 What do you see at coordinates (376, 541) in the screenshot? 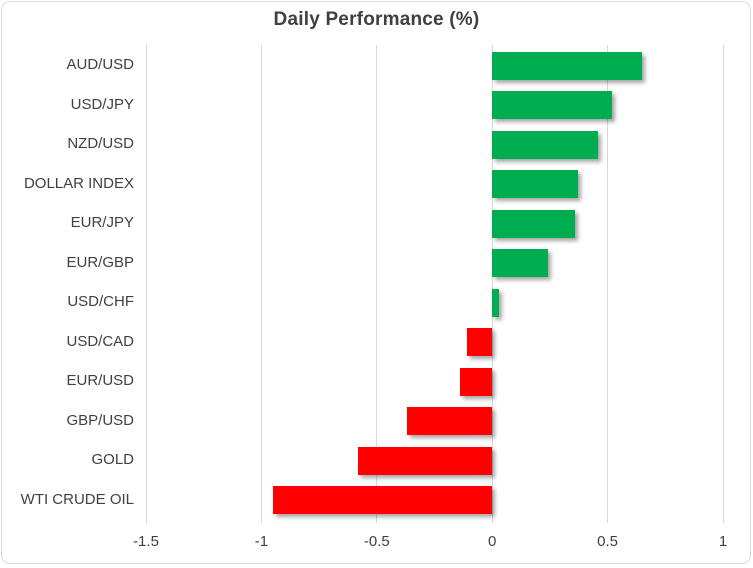
I see `x-tick-label: -0.5` at bounding box center [376, 541].